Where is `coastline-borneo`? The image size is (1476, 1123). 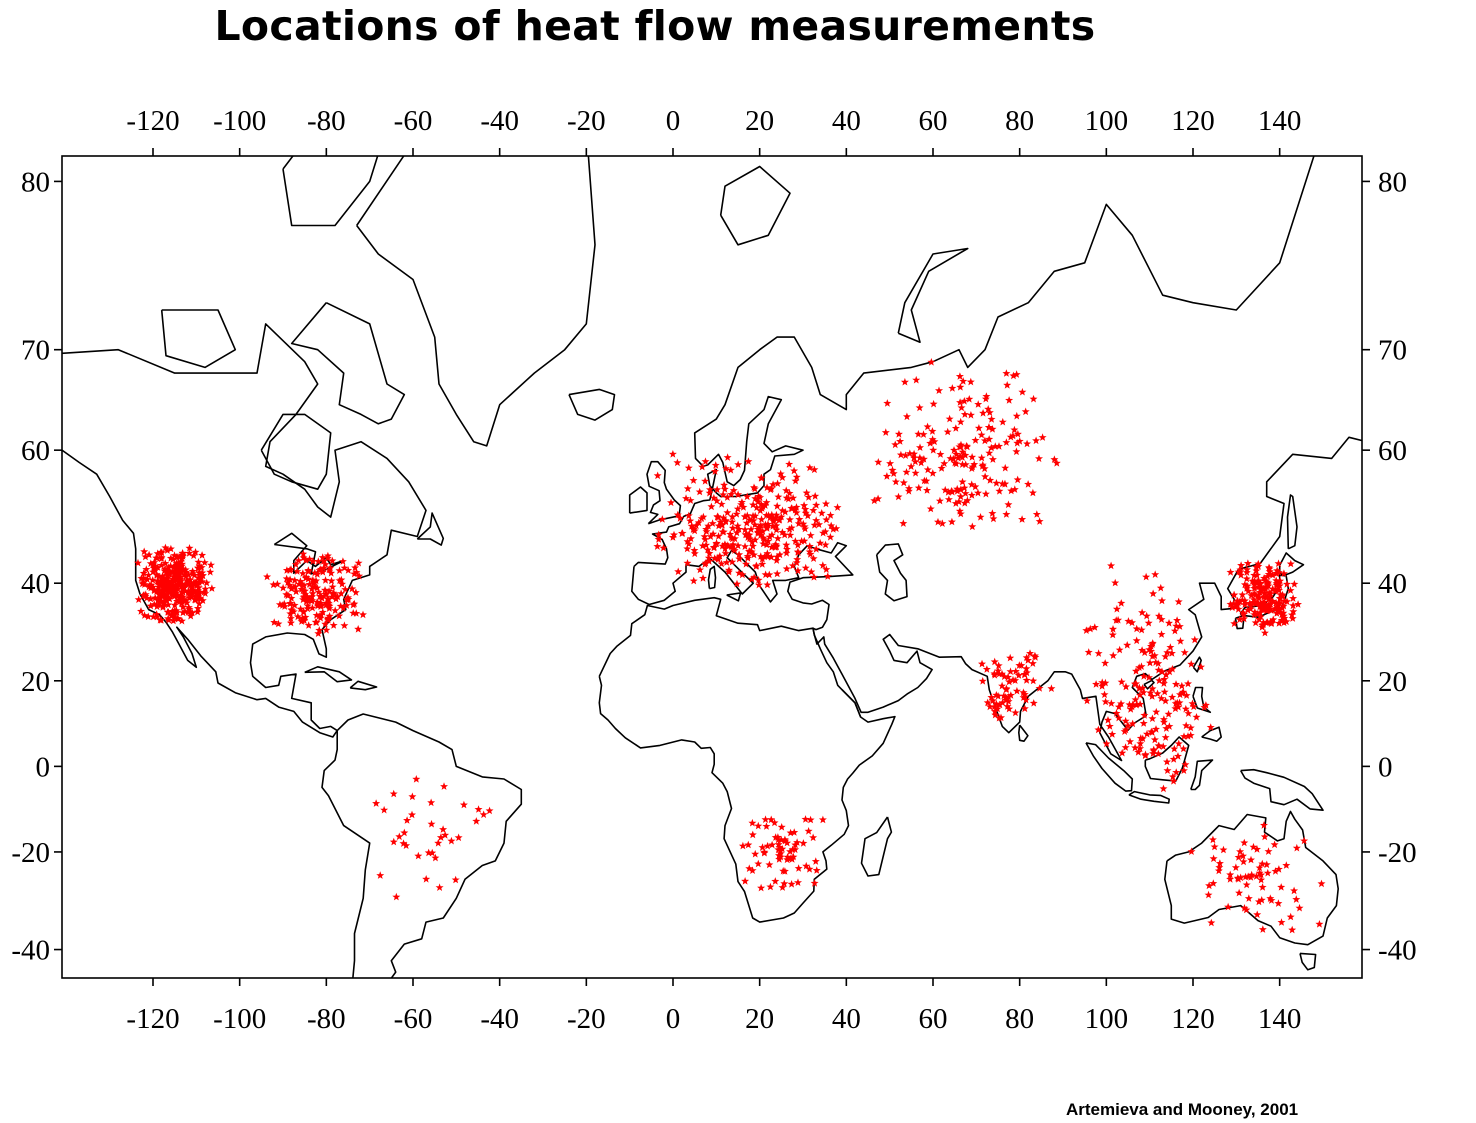 coastline-borneo is located at coordinates (1167, 759).